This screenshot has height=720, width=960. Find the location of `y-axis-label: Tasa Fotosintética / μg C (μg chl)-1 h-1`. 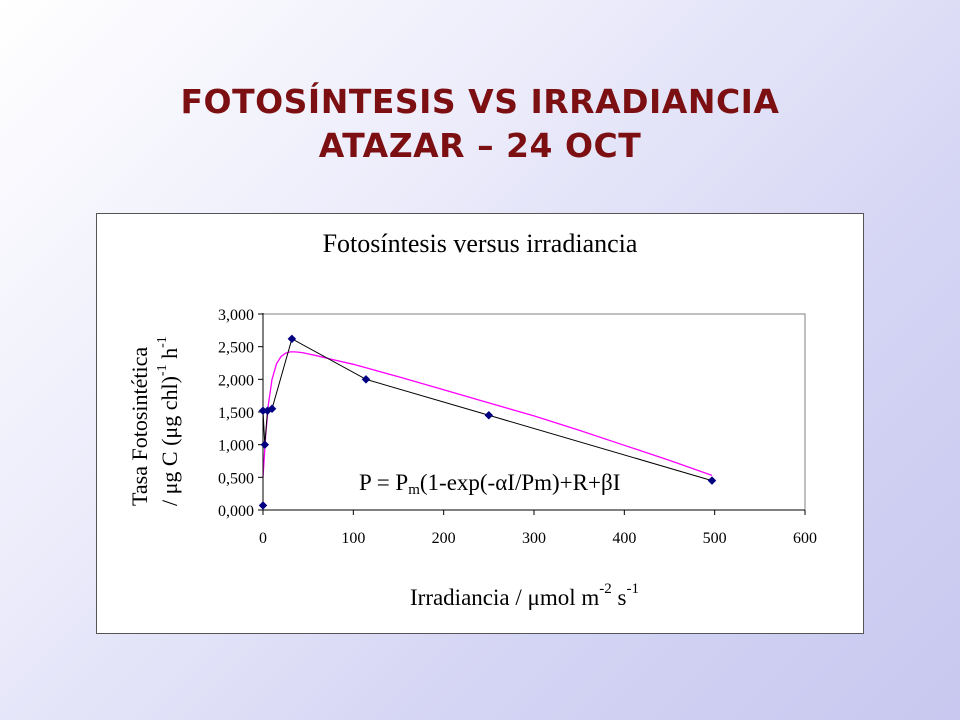

y-axis-label: Tasa Fotosintética / μg C (μg chl)-1 h-1 is located at coordinates (154, 421).